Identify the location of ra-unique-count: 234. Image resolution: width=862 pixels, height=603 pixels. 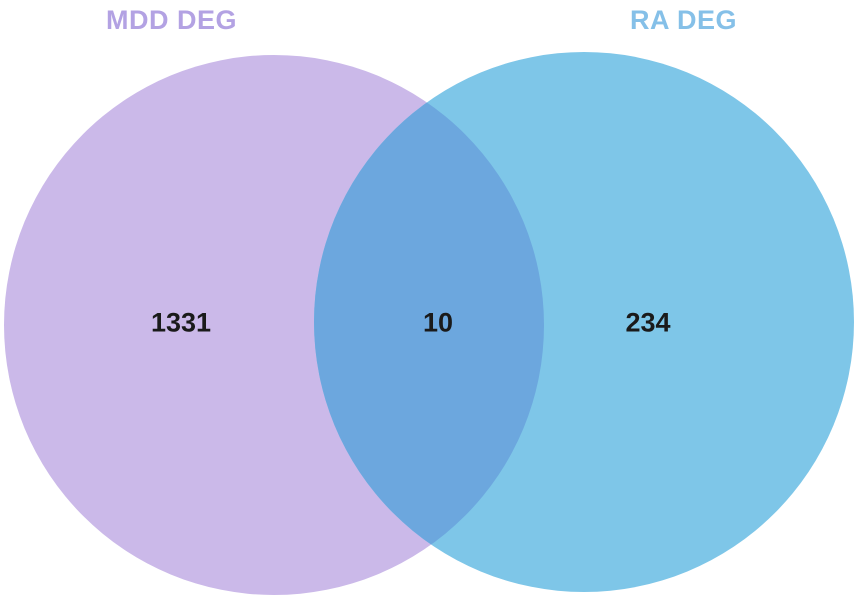
(648, 322).